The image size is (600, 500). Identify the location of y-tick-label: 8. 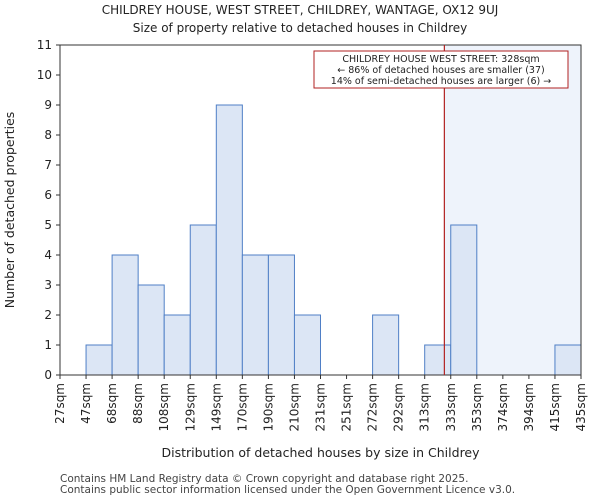
(48, 135).